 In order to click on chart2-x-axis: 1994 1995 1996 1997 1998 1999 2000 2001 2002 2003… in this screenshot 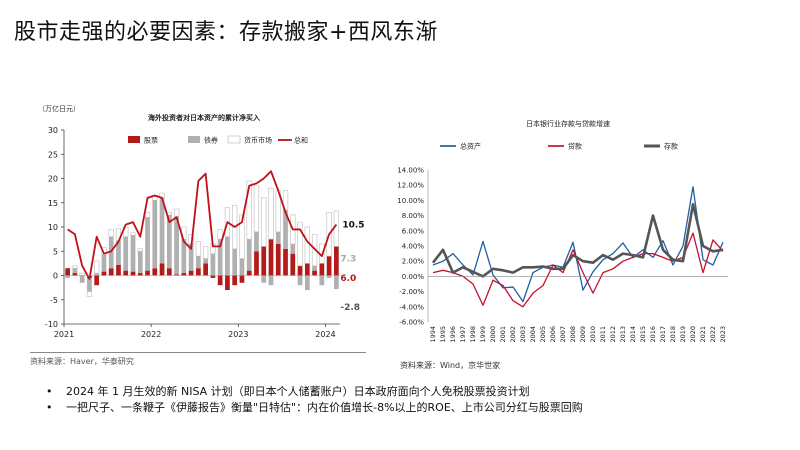, I will do `click(578, 309)`.